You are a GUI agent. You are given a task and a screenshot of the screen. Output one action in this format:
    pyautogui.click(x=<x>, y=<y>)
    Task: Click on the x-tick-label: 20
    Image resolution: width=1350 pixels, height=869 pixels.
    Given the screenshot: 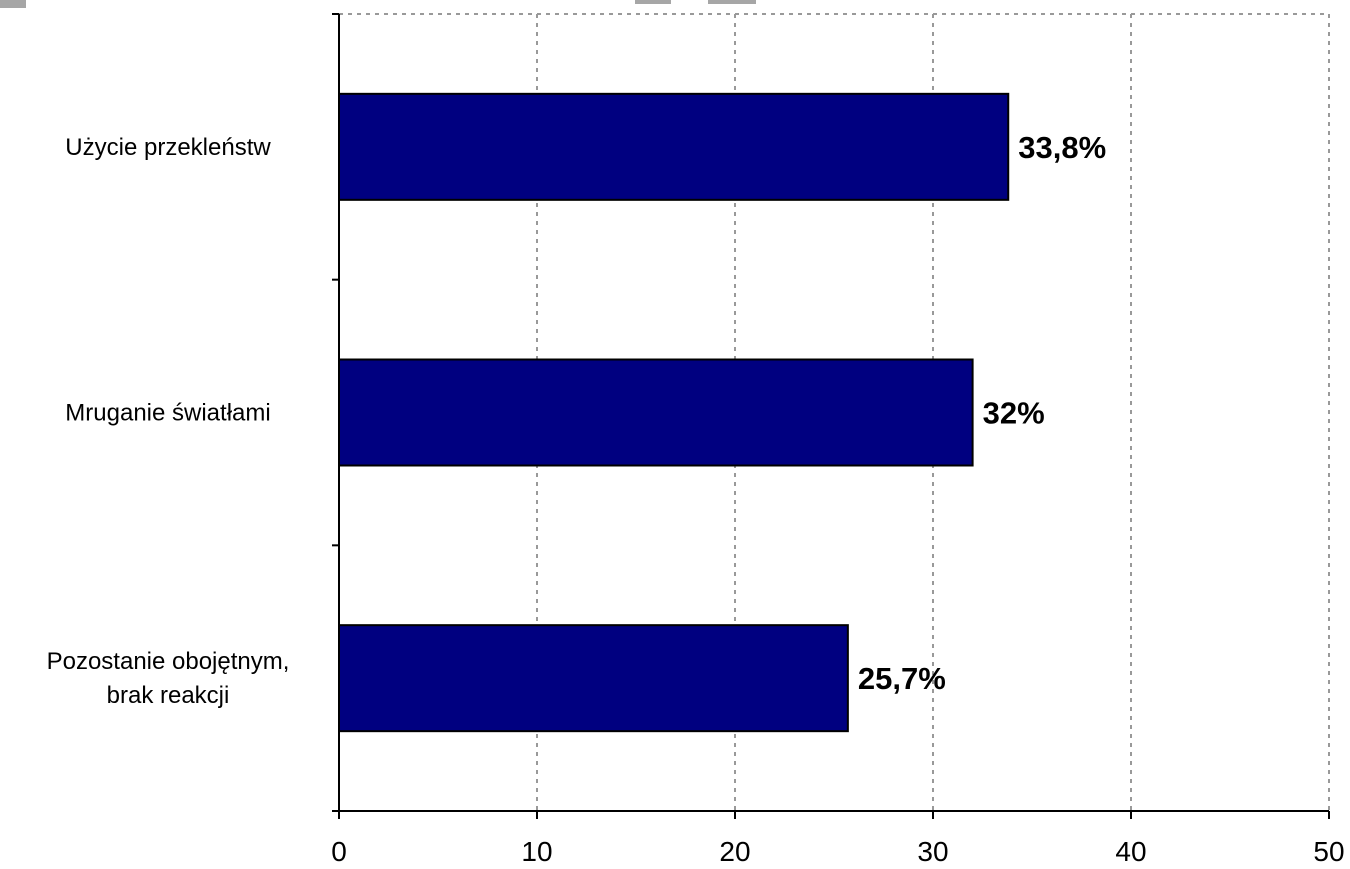 What is the action you would take?
    pyautogui.click(x=734, y=851)
    